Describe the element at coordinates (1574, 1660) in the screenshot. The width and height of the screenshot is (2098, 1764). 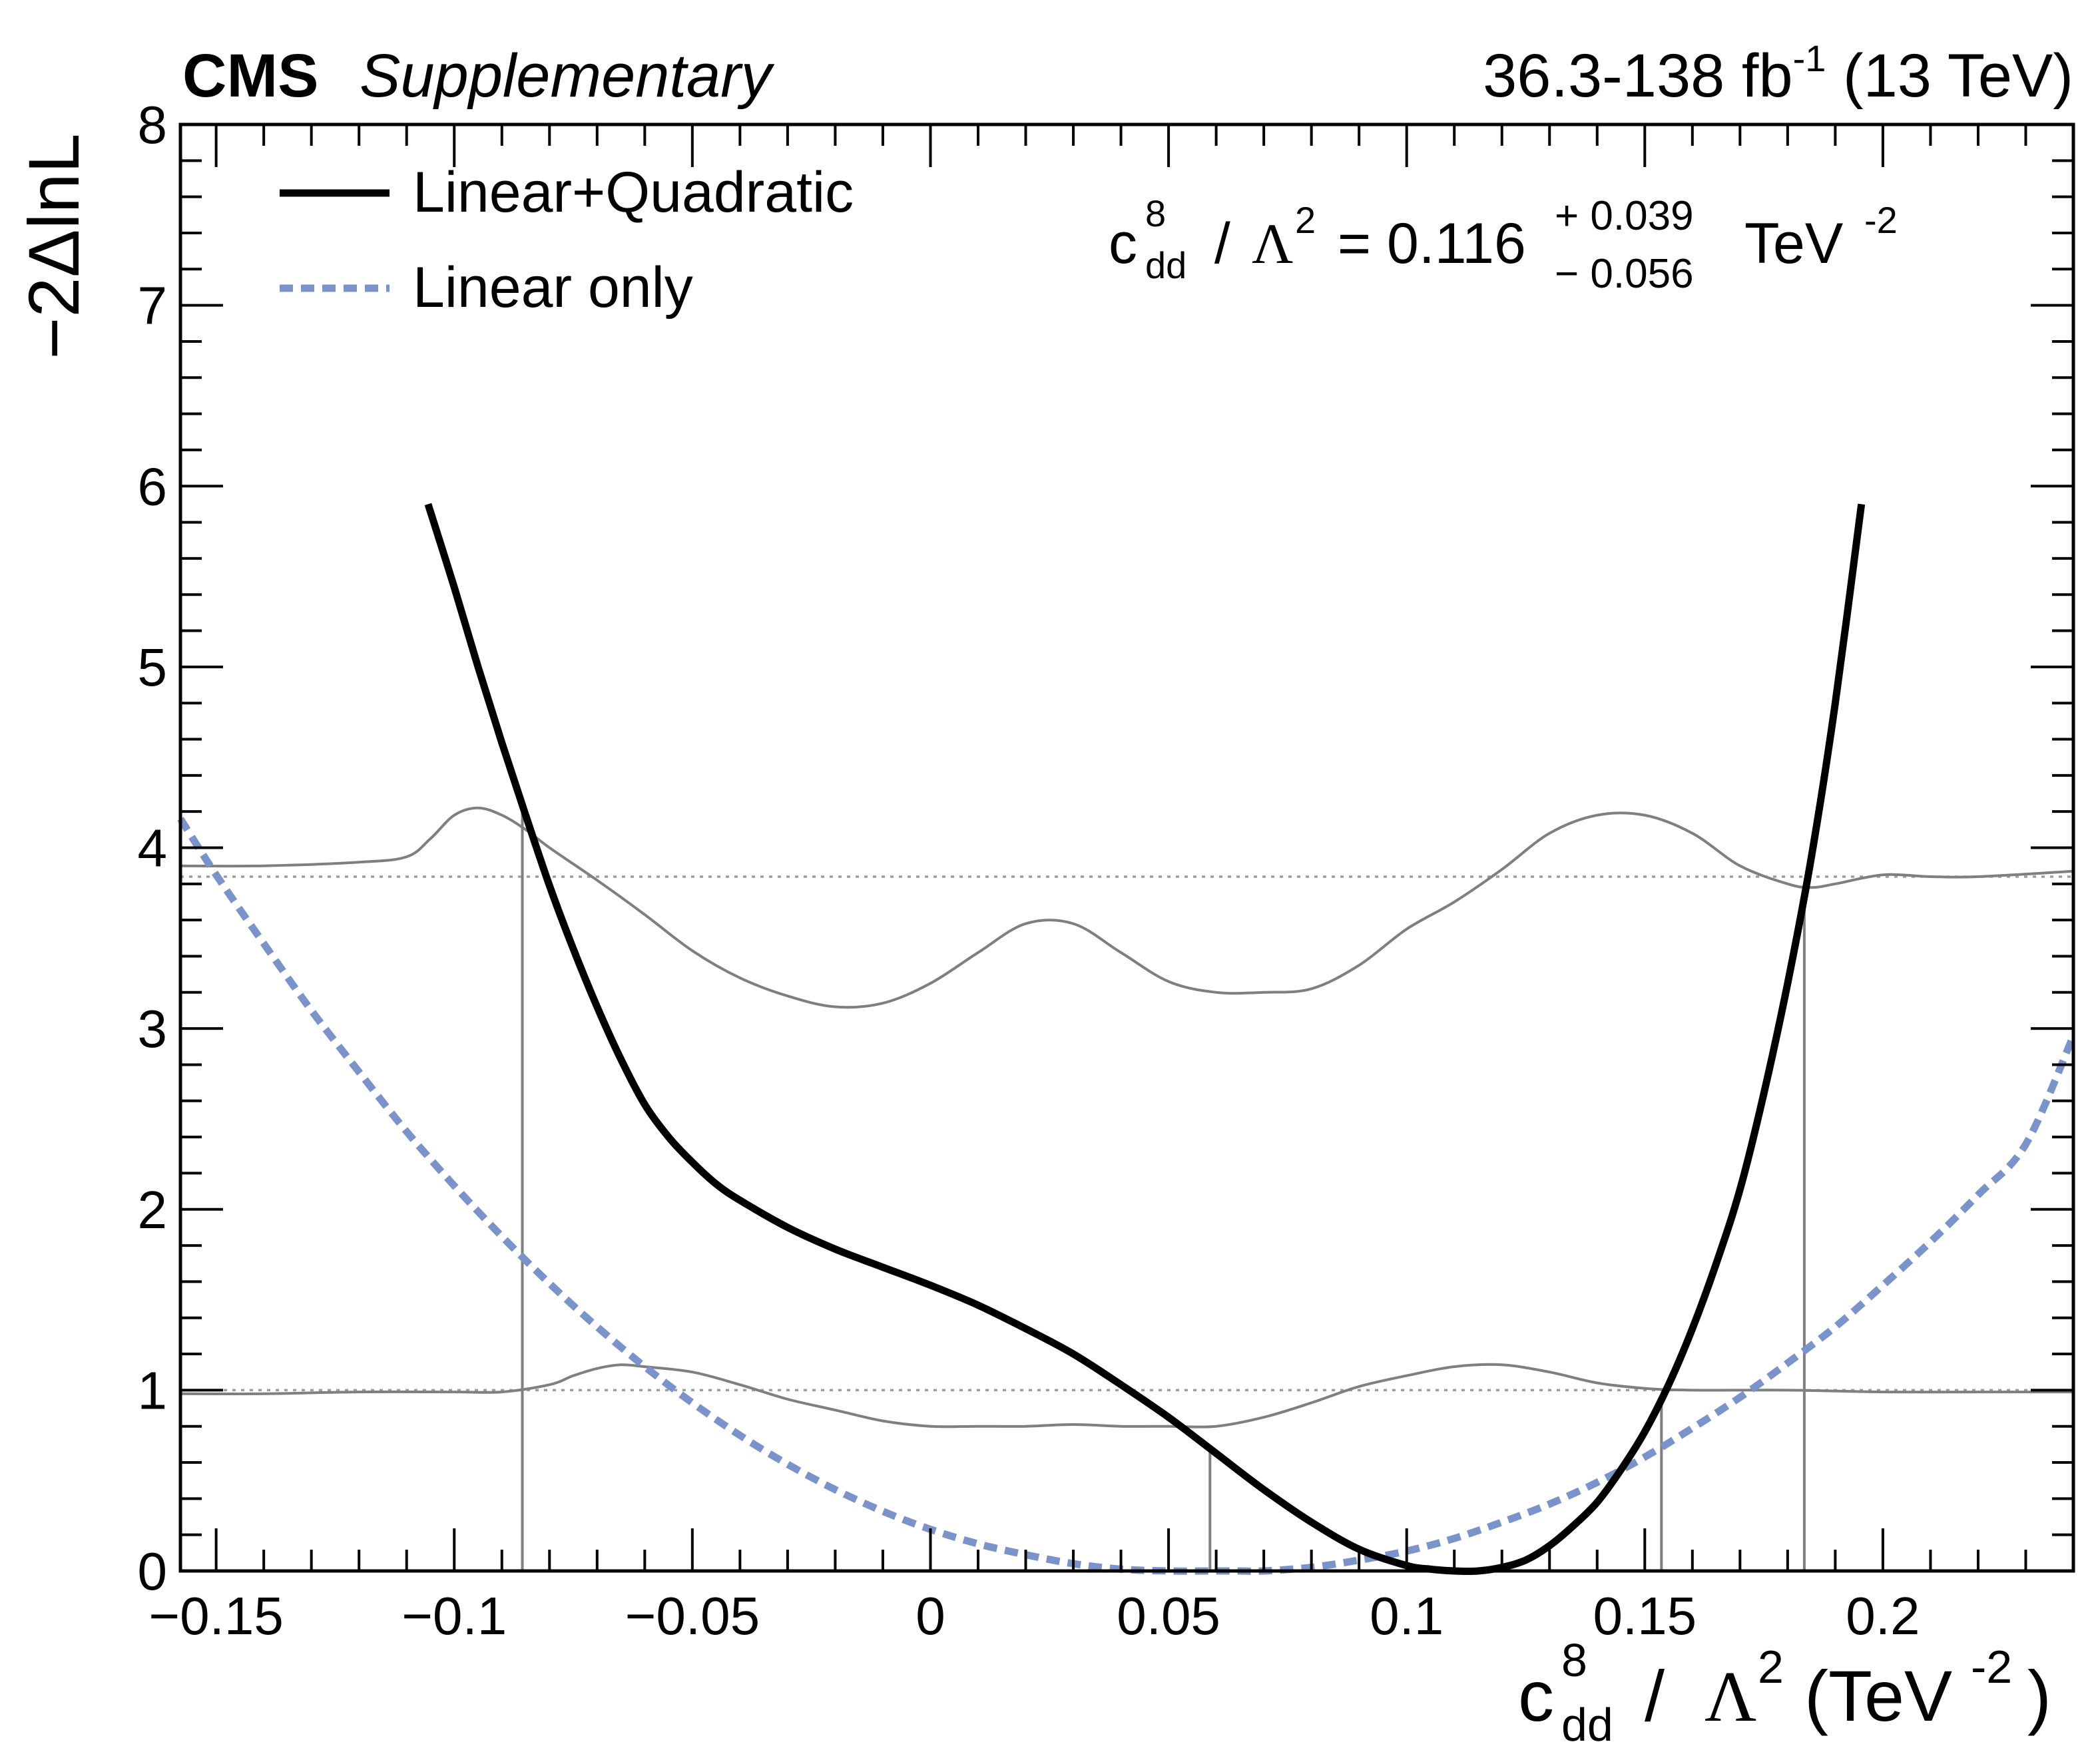
I see `xlabel-sup: 8` at that location.